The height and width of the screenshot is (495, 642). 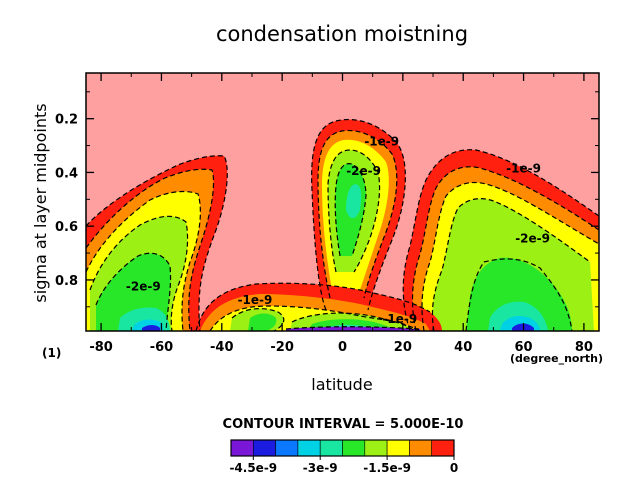 I want to click on x-tick-label: -80, so click(x=101, y=347).